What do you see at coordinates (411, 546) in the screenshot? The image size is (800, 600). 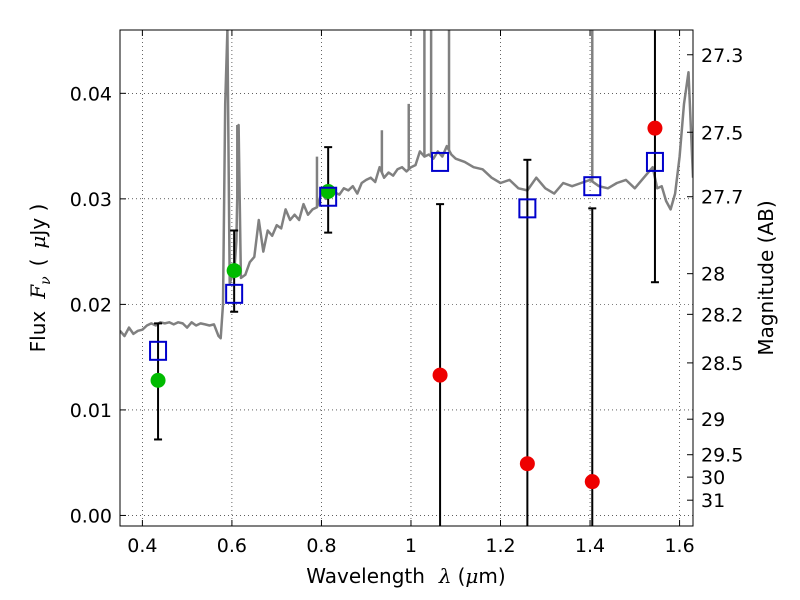 I see `x-tick-label: 1` at bounding box center [411, 546].